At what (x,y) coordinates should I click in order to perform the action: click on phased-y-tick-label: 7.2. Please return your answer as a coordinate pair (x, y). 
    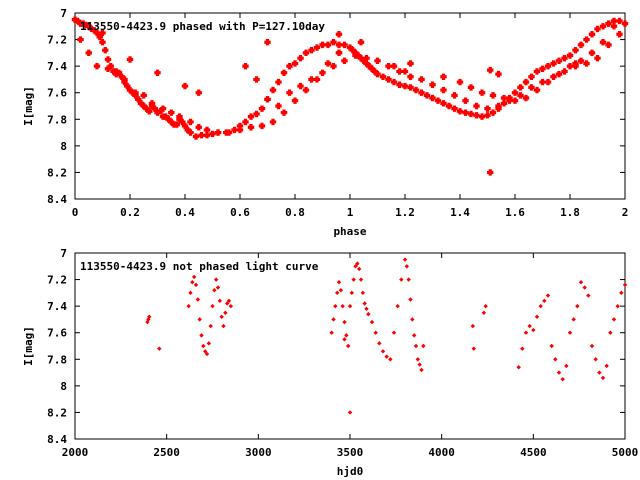
    Looking at the image, I should click on (57, 40).